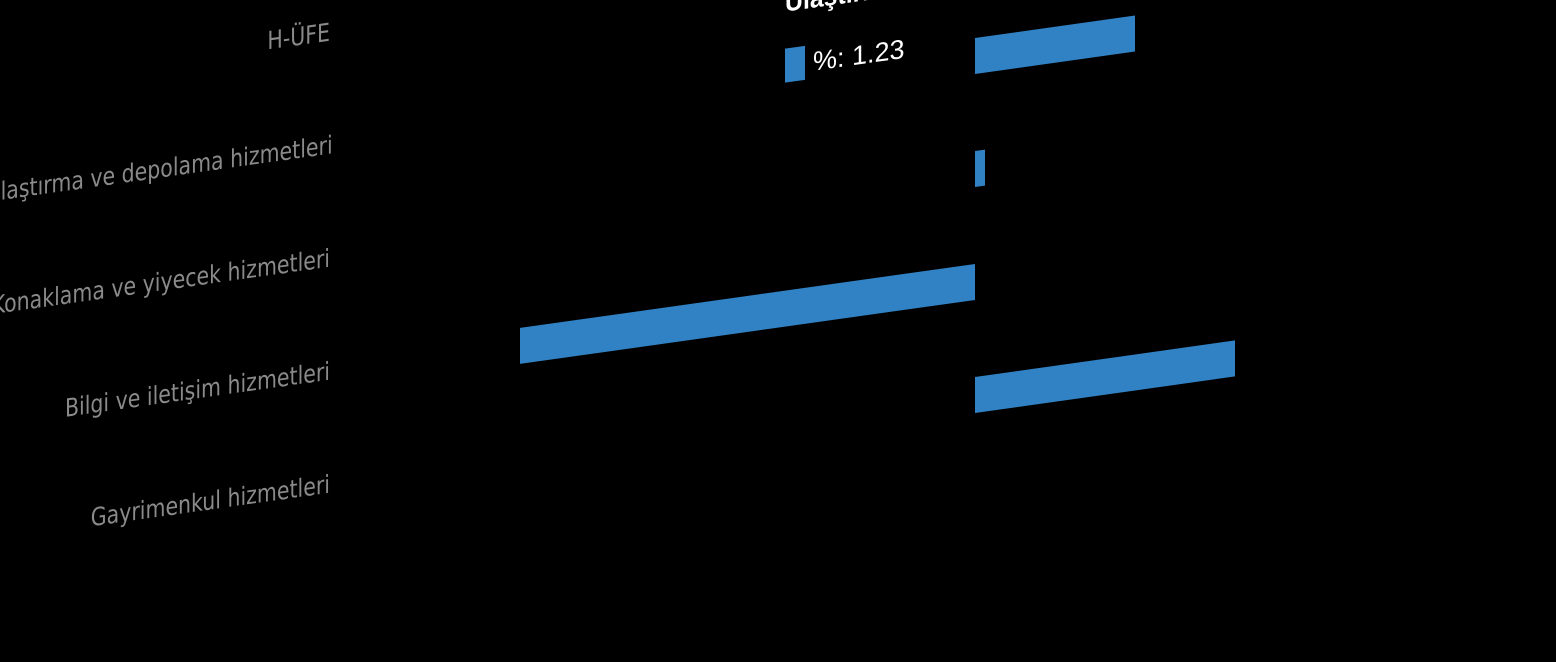 Image resolution: width=1556 pixels, height=662 pixels. What do you see at coordinates (165, 282) in the screenshot?
I see `category-label: Konaklama ve yiyecek hizmetleri` at bounding box center [165, 282].